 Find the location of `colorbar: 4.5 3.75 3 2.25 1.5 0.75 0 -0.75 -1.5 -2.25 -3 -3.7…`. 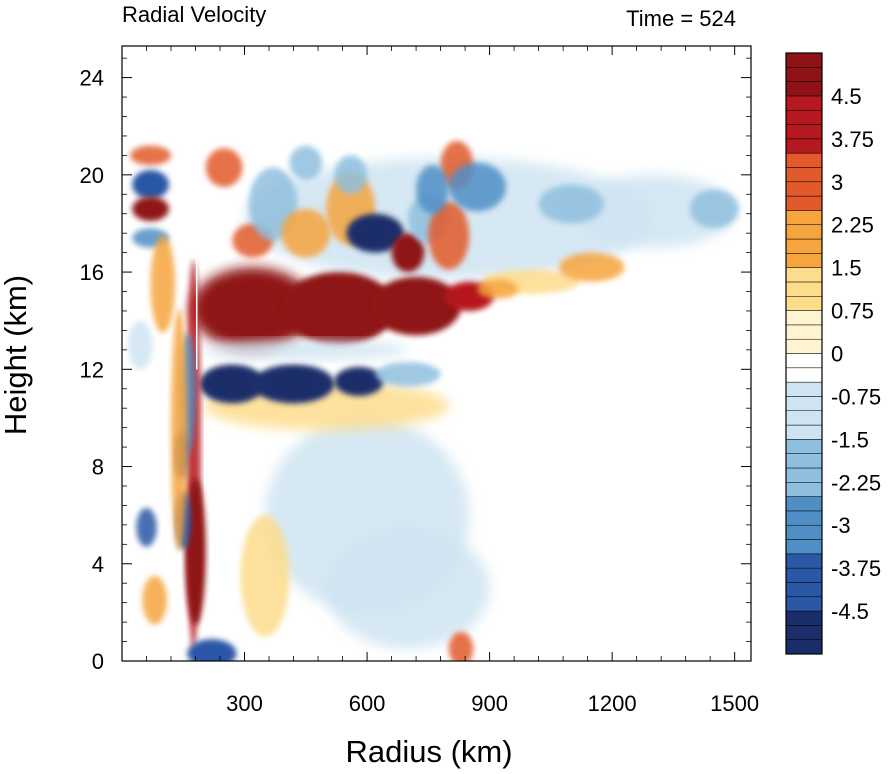

colorbar: 4.5 3.75 3 2.25 1.5 0.75 0 -0.75 -1.5 -2.25 -3 -3.7… is located at coordinates (833, 353).